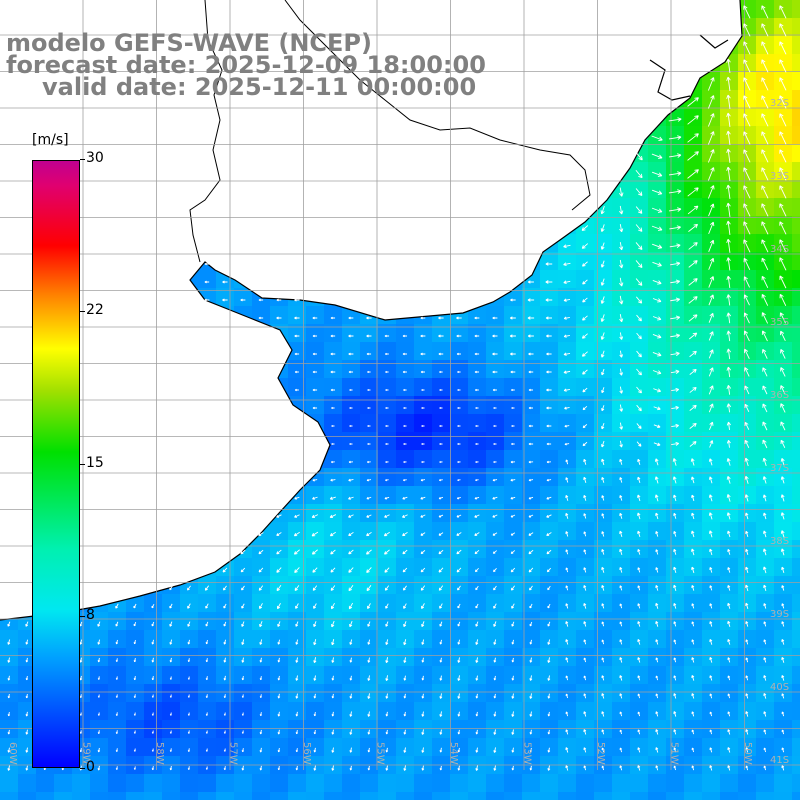 The image size is (800, 800). What do you see at coordinates (87, 767) in the screenshot?
I see `colorbar-tick-0: 0` at bounding box center [87, 767].